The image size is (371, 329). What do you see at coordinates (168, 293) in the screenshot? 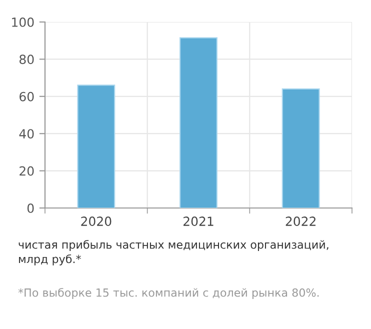
I see `text: *По выборке 15 тыс. компаний с долей рынка 80%.` at bounding box center [168, 293].